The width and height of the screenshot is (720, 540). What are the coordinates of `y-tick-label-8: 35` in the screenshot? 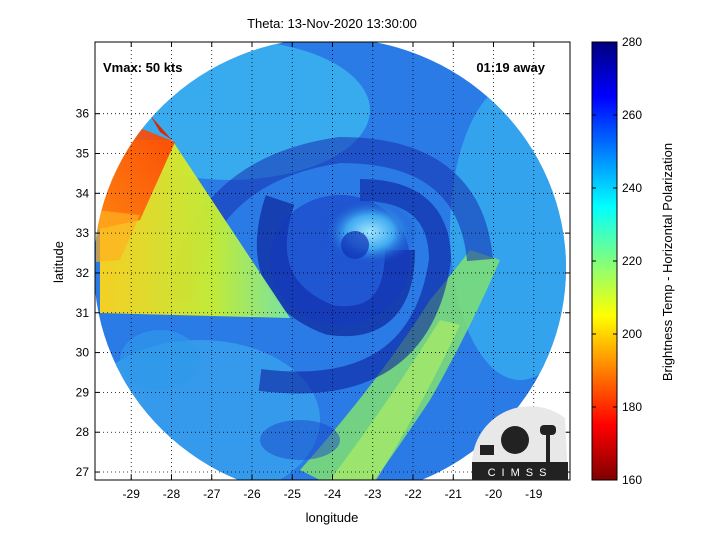 It's located at (83, 153).